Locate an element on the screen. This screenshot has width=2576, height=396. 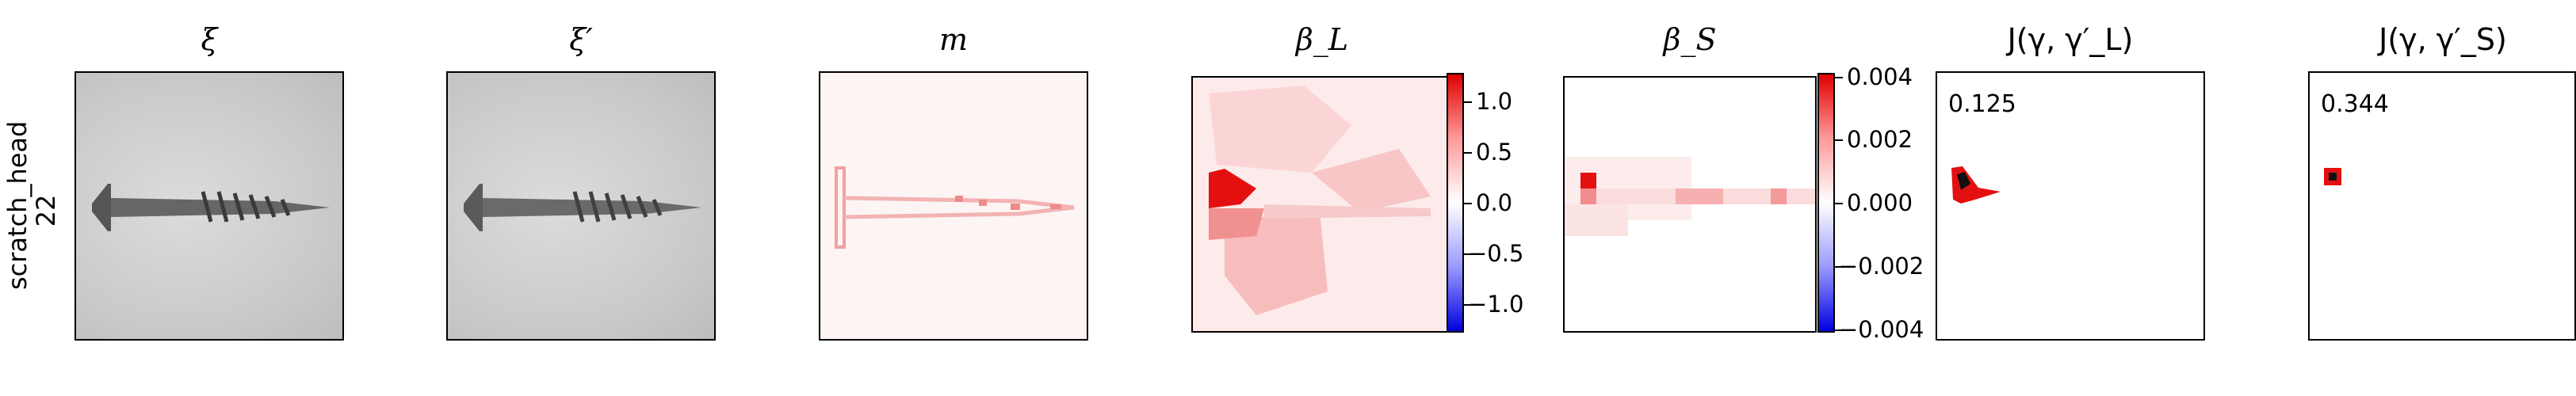
beta-s-colorbar is located at coordinates (1826, 203).